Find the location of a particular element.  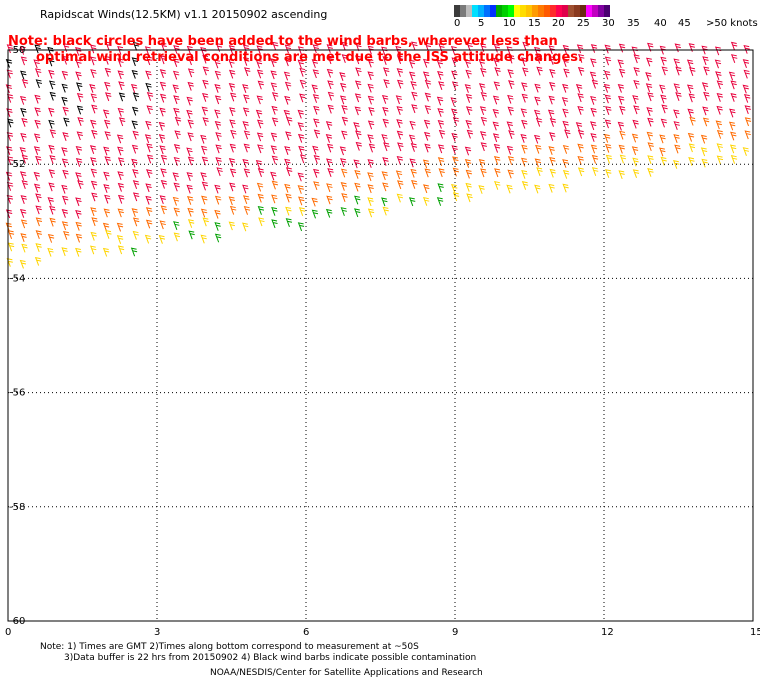

legend-label: 0 is located at coordinates (457, 23).